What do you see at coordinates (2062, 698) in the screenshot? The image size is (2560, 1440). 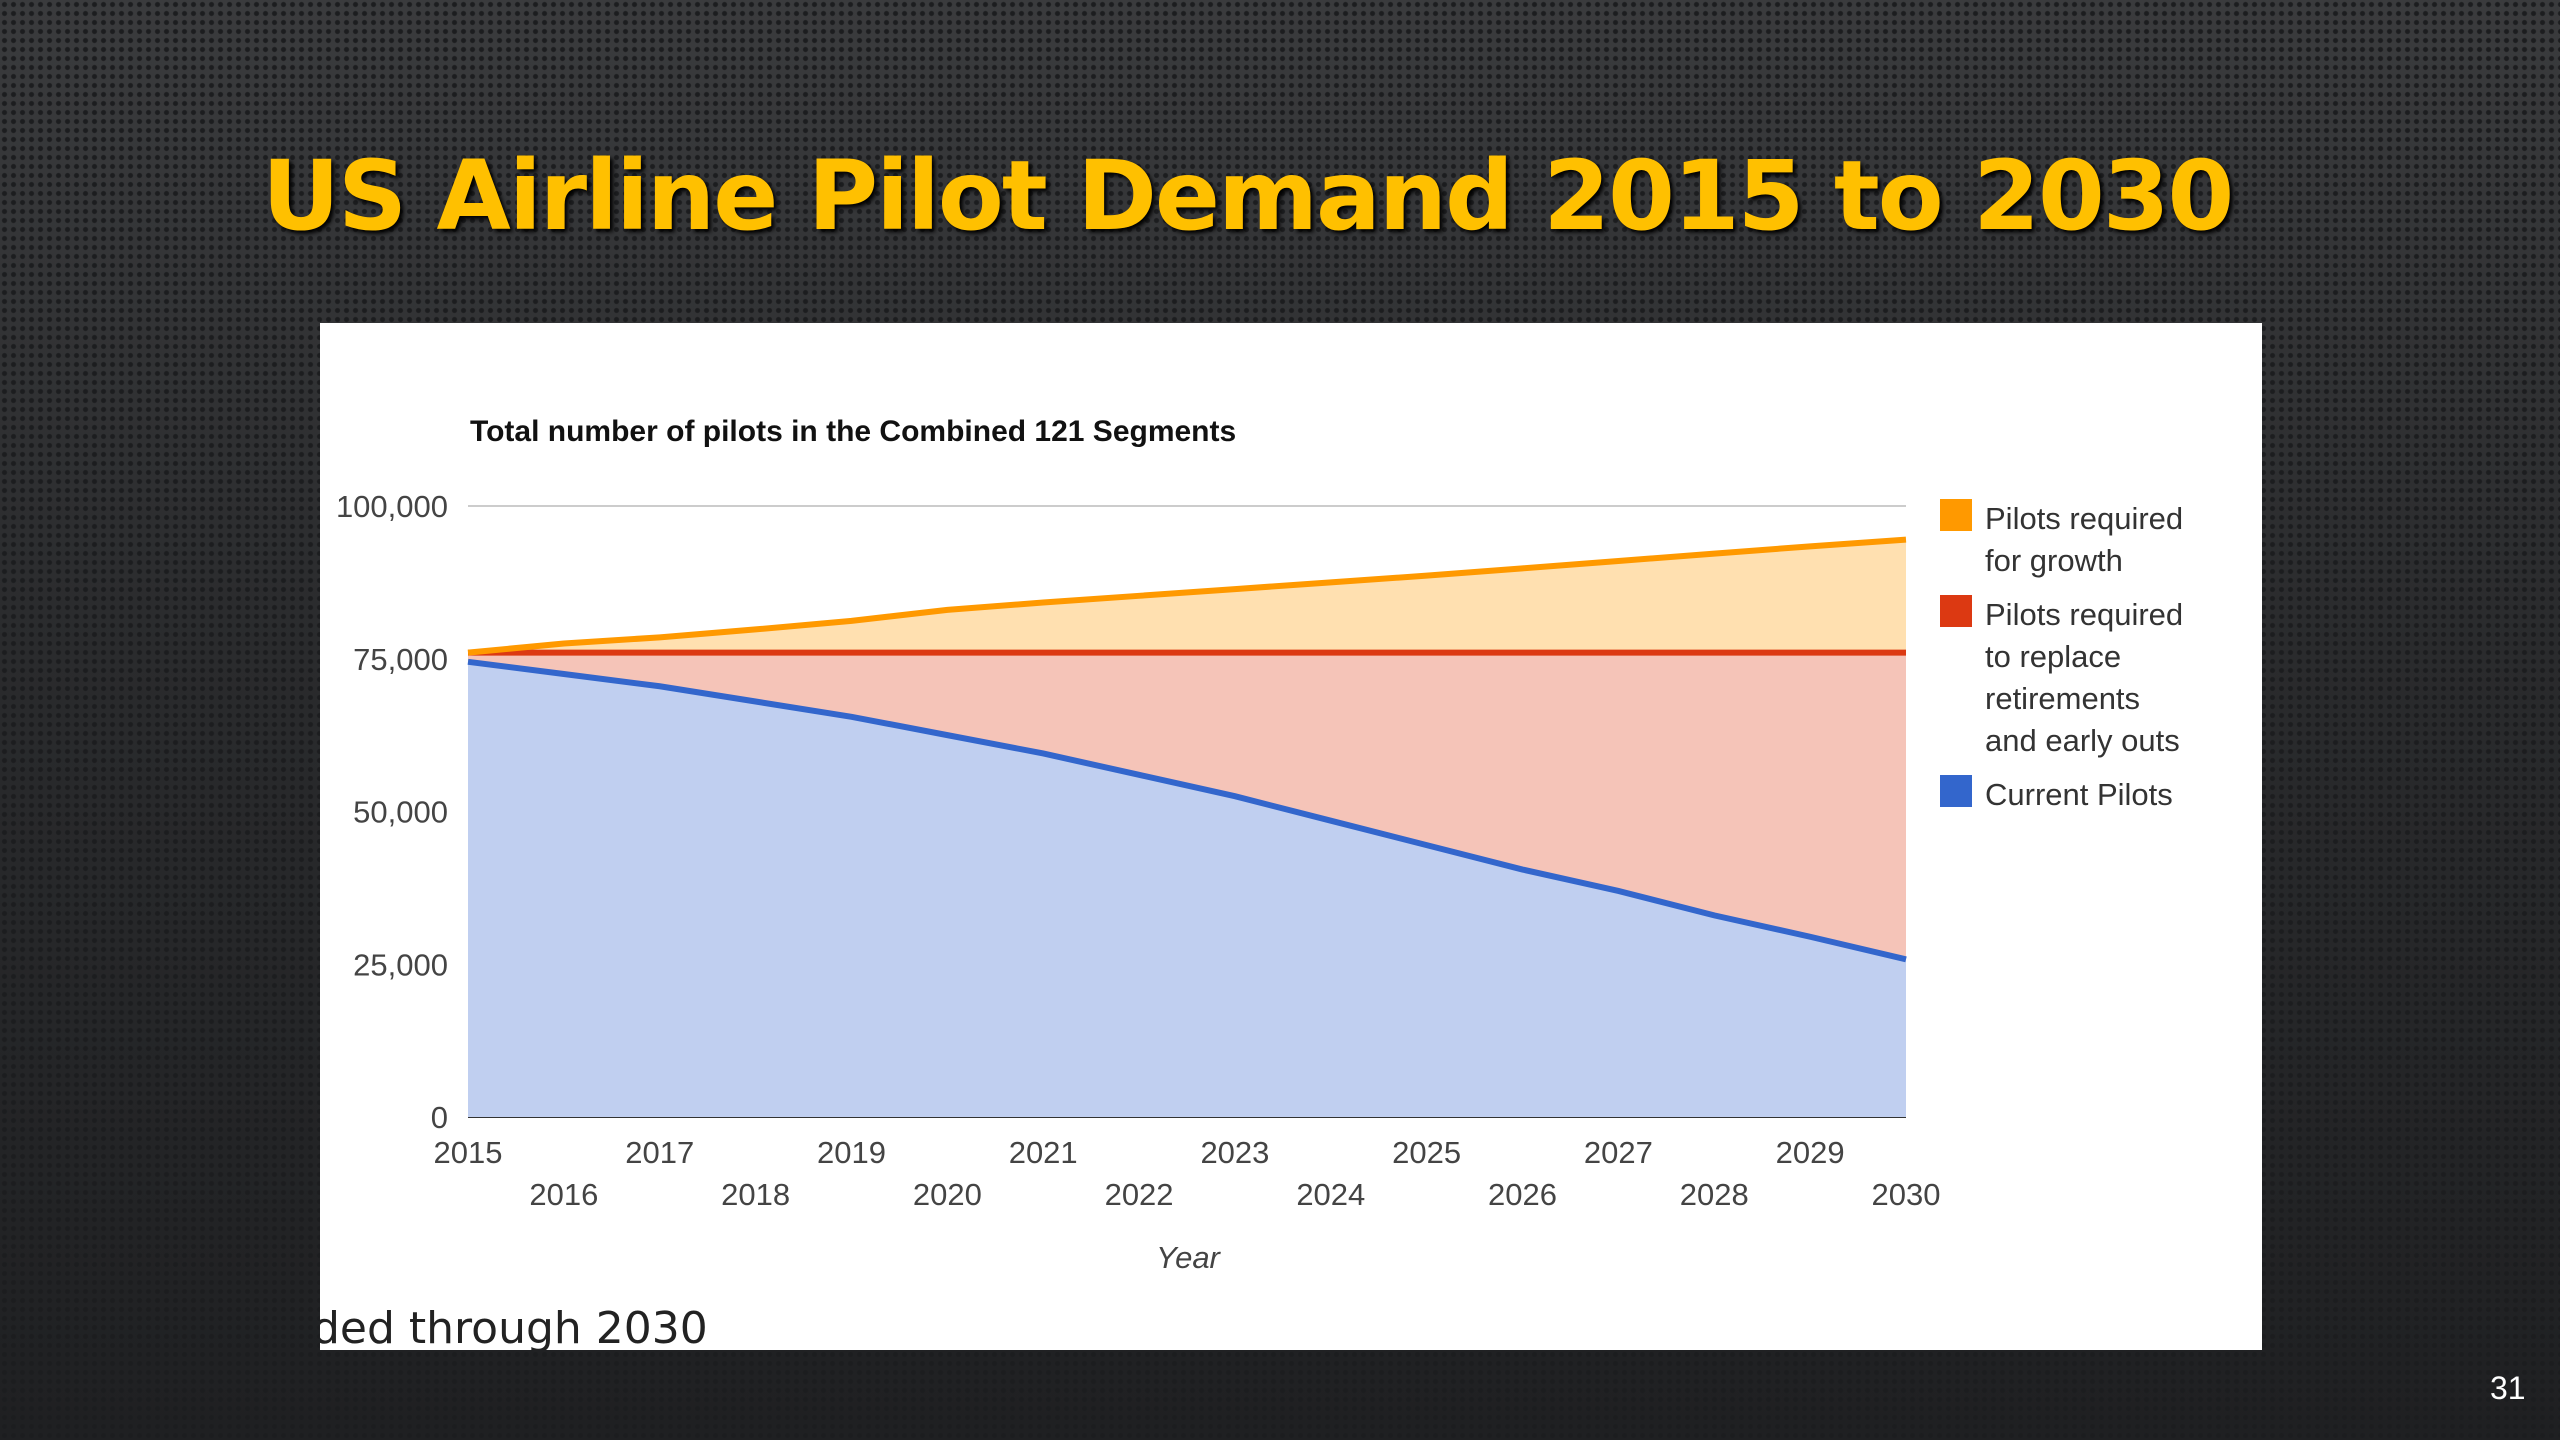 I see `legend-label: retirements` at bounding box center [2062, 698].